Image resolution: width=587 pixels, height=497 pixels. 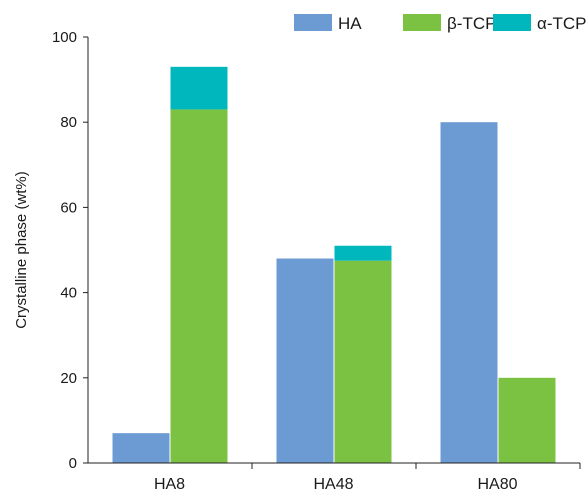 What do you see at coordinates (169, 484) in the screenshot?
I see `x-category-label: HA8` at bounding box center [169, 484].